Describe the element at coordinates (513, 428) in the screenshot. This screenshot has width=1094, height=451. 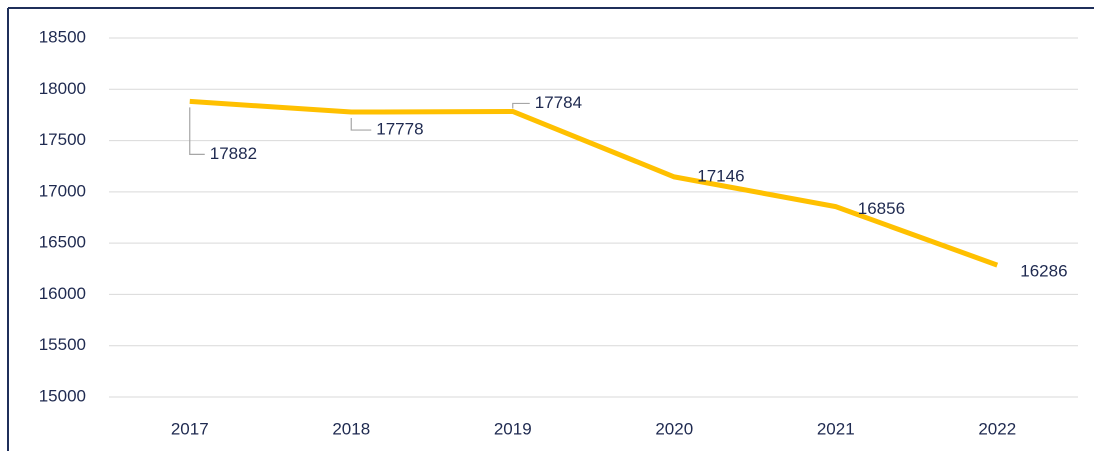
I see `x-tick-label: 2019` at that location.